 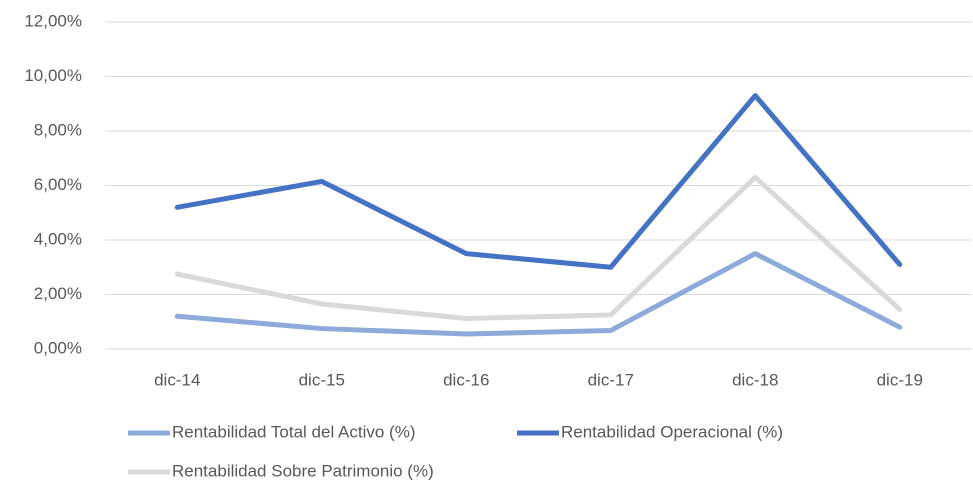 What do you see at coordinates (303, 470) in the screenshot?
I see `legend-label: Rentabilidad Sobre Patrimonio (%)` at bounding box center [303, 470].